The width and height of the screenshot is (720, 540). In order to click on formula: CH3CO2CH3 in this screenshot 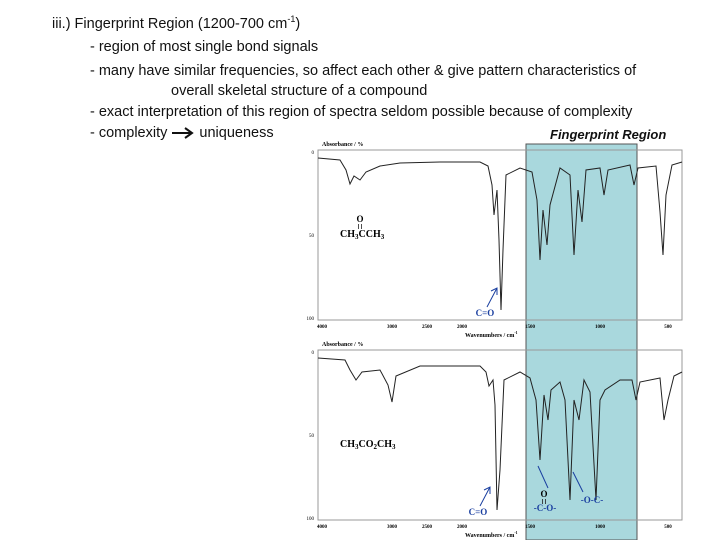, I will do `click(368, 445)`.